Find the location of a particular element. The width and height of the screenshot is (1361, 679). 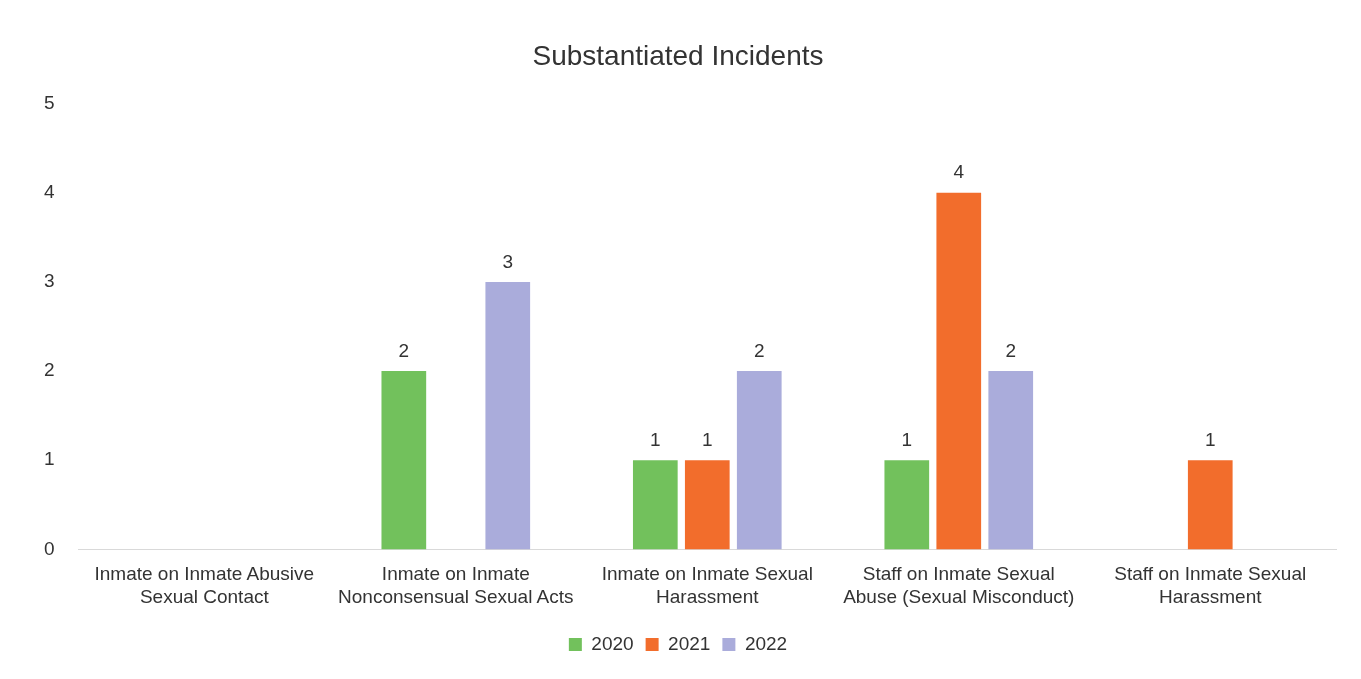

y-tick-label: 1 is located at coordinates (49, 459).